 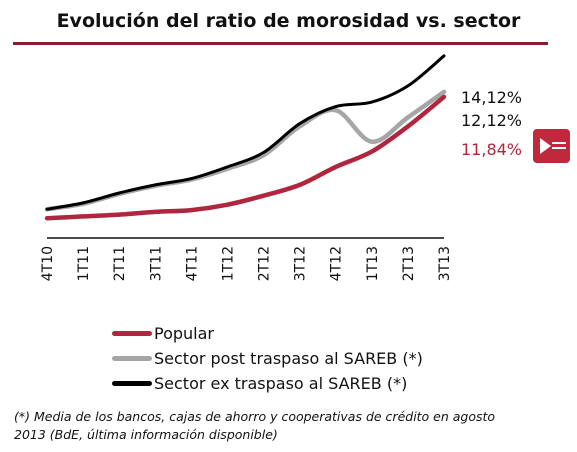 What do you see at coordinates (280, 43) in the screenshot?
I see `title-underline` at bounding box center [280, 43].